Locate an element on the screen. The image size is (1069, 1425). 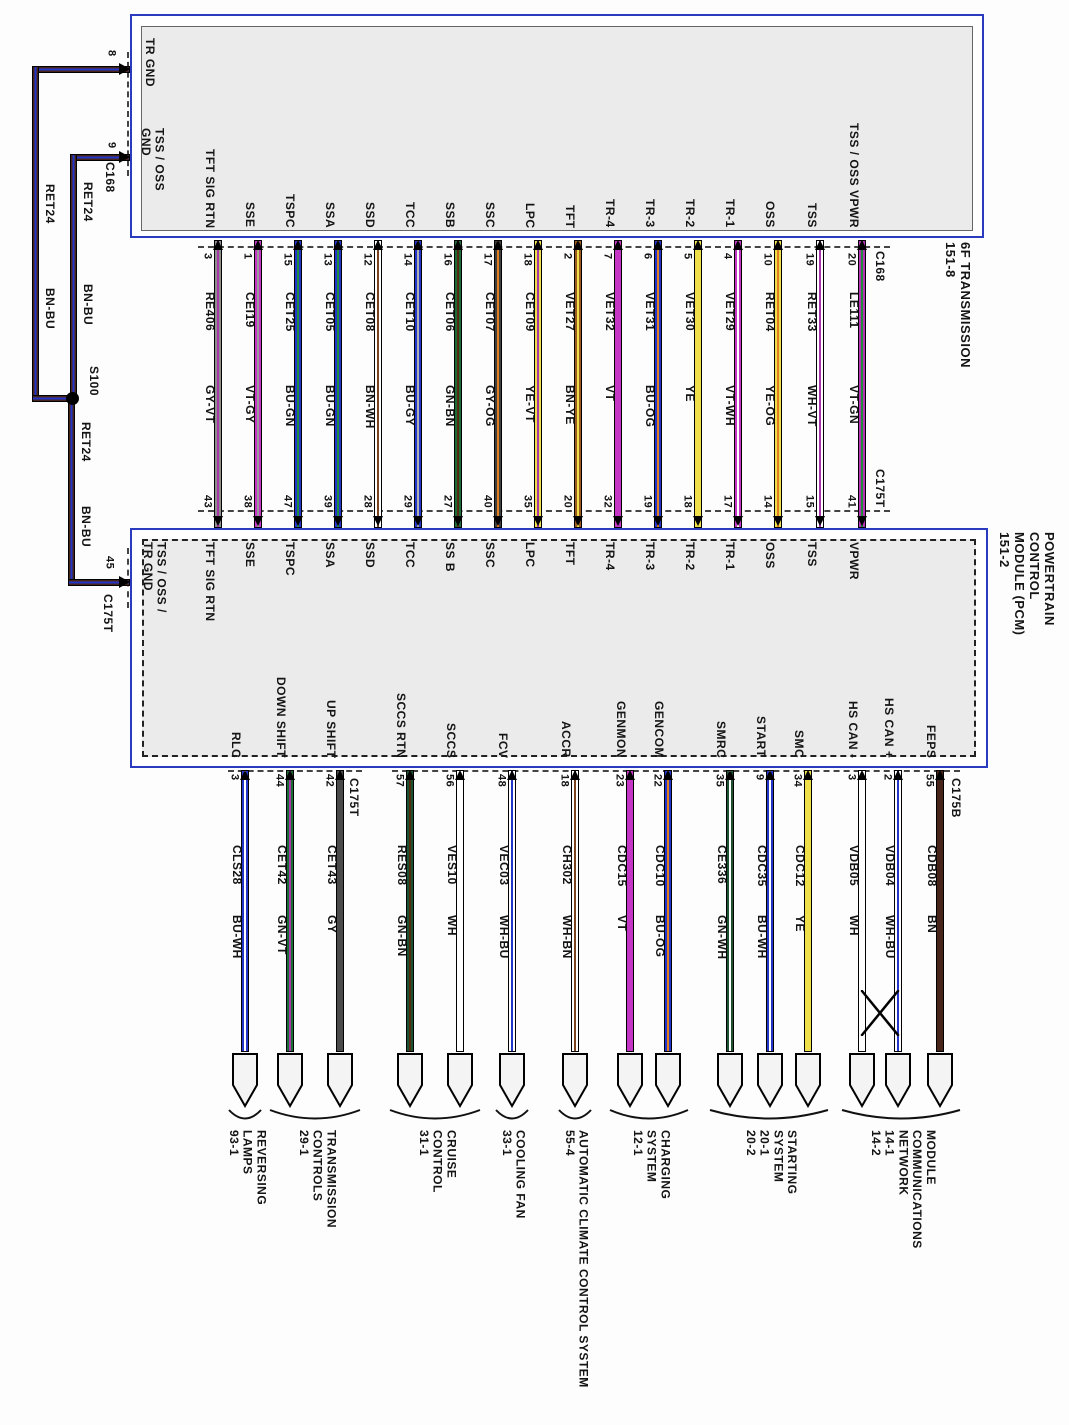
wire-cls28 is located at coordinates (245, 911).